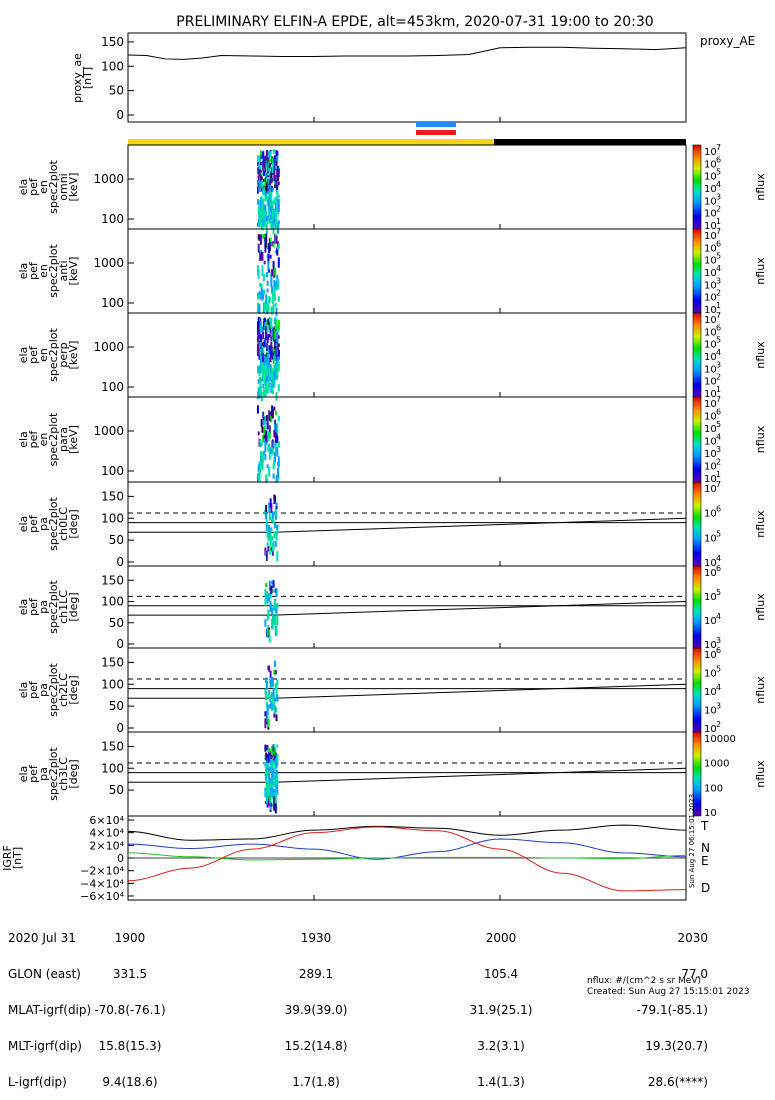 Image resolution: width=775 pixels, height=1100 pixels. Describe the element at coordinates (106, 833) in the screenshot. I see `gei-ytick-label: 4×10⁴` at that location.